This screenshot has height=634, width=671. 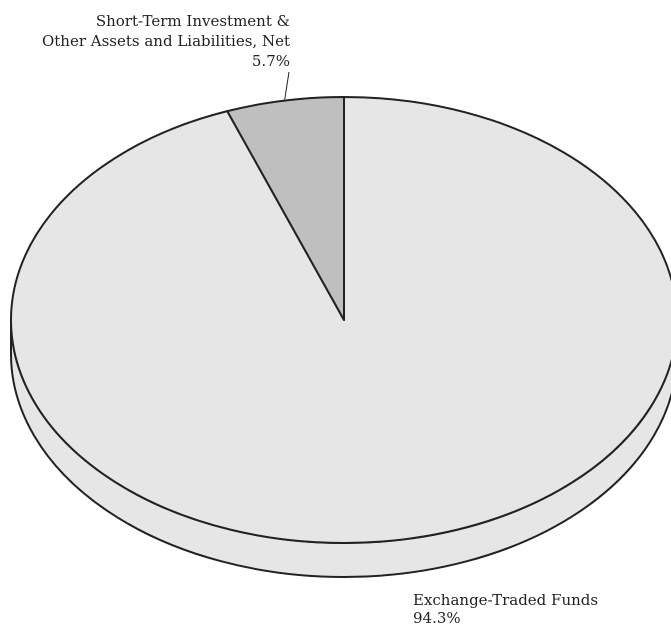 What do you see at coordinates (271, 61) in the screenshot?
I see `pie-value-label-1: 5.7%` at bounding box center [271, 61].